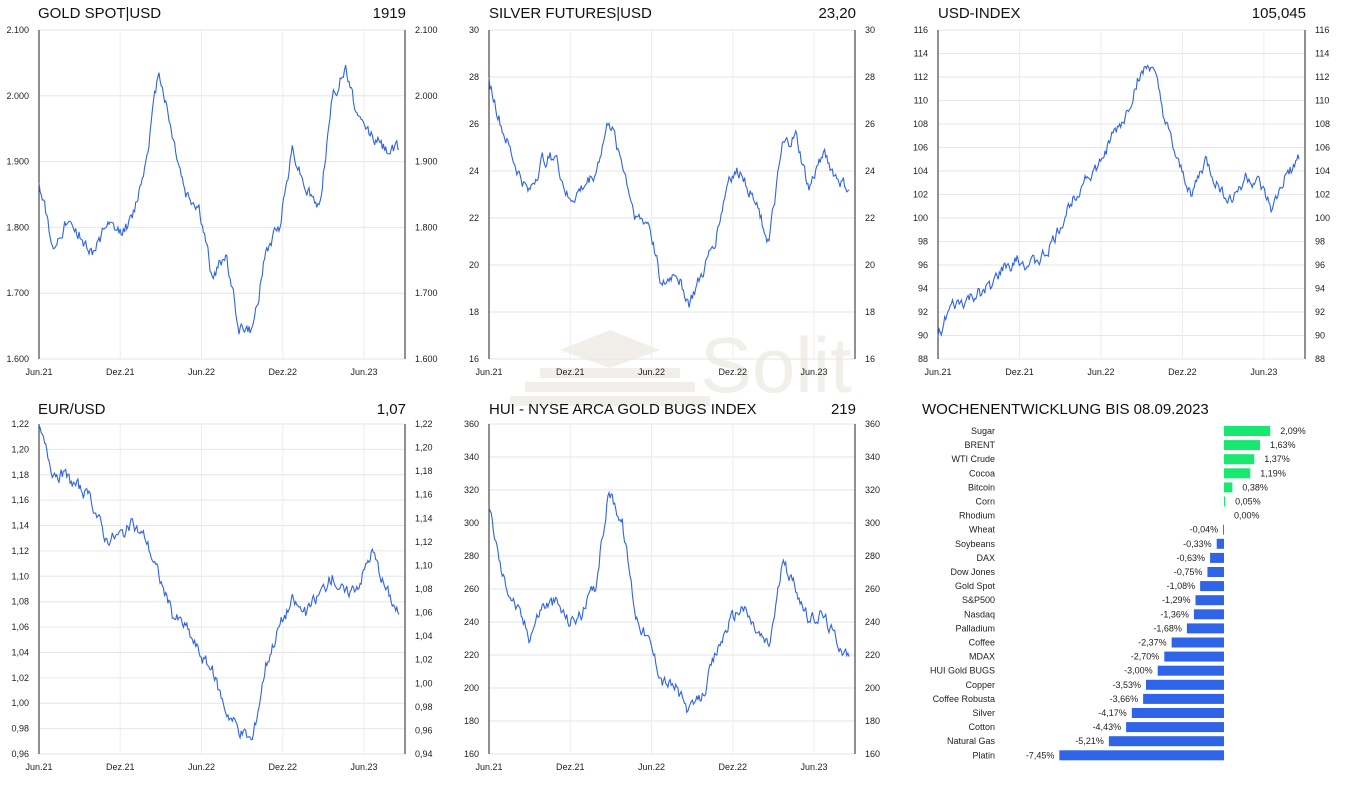  I want to click on eurusd-y-tick-left: 1,08, so click(20, 602).